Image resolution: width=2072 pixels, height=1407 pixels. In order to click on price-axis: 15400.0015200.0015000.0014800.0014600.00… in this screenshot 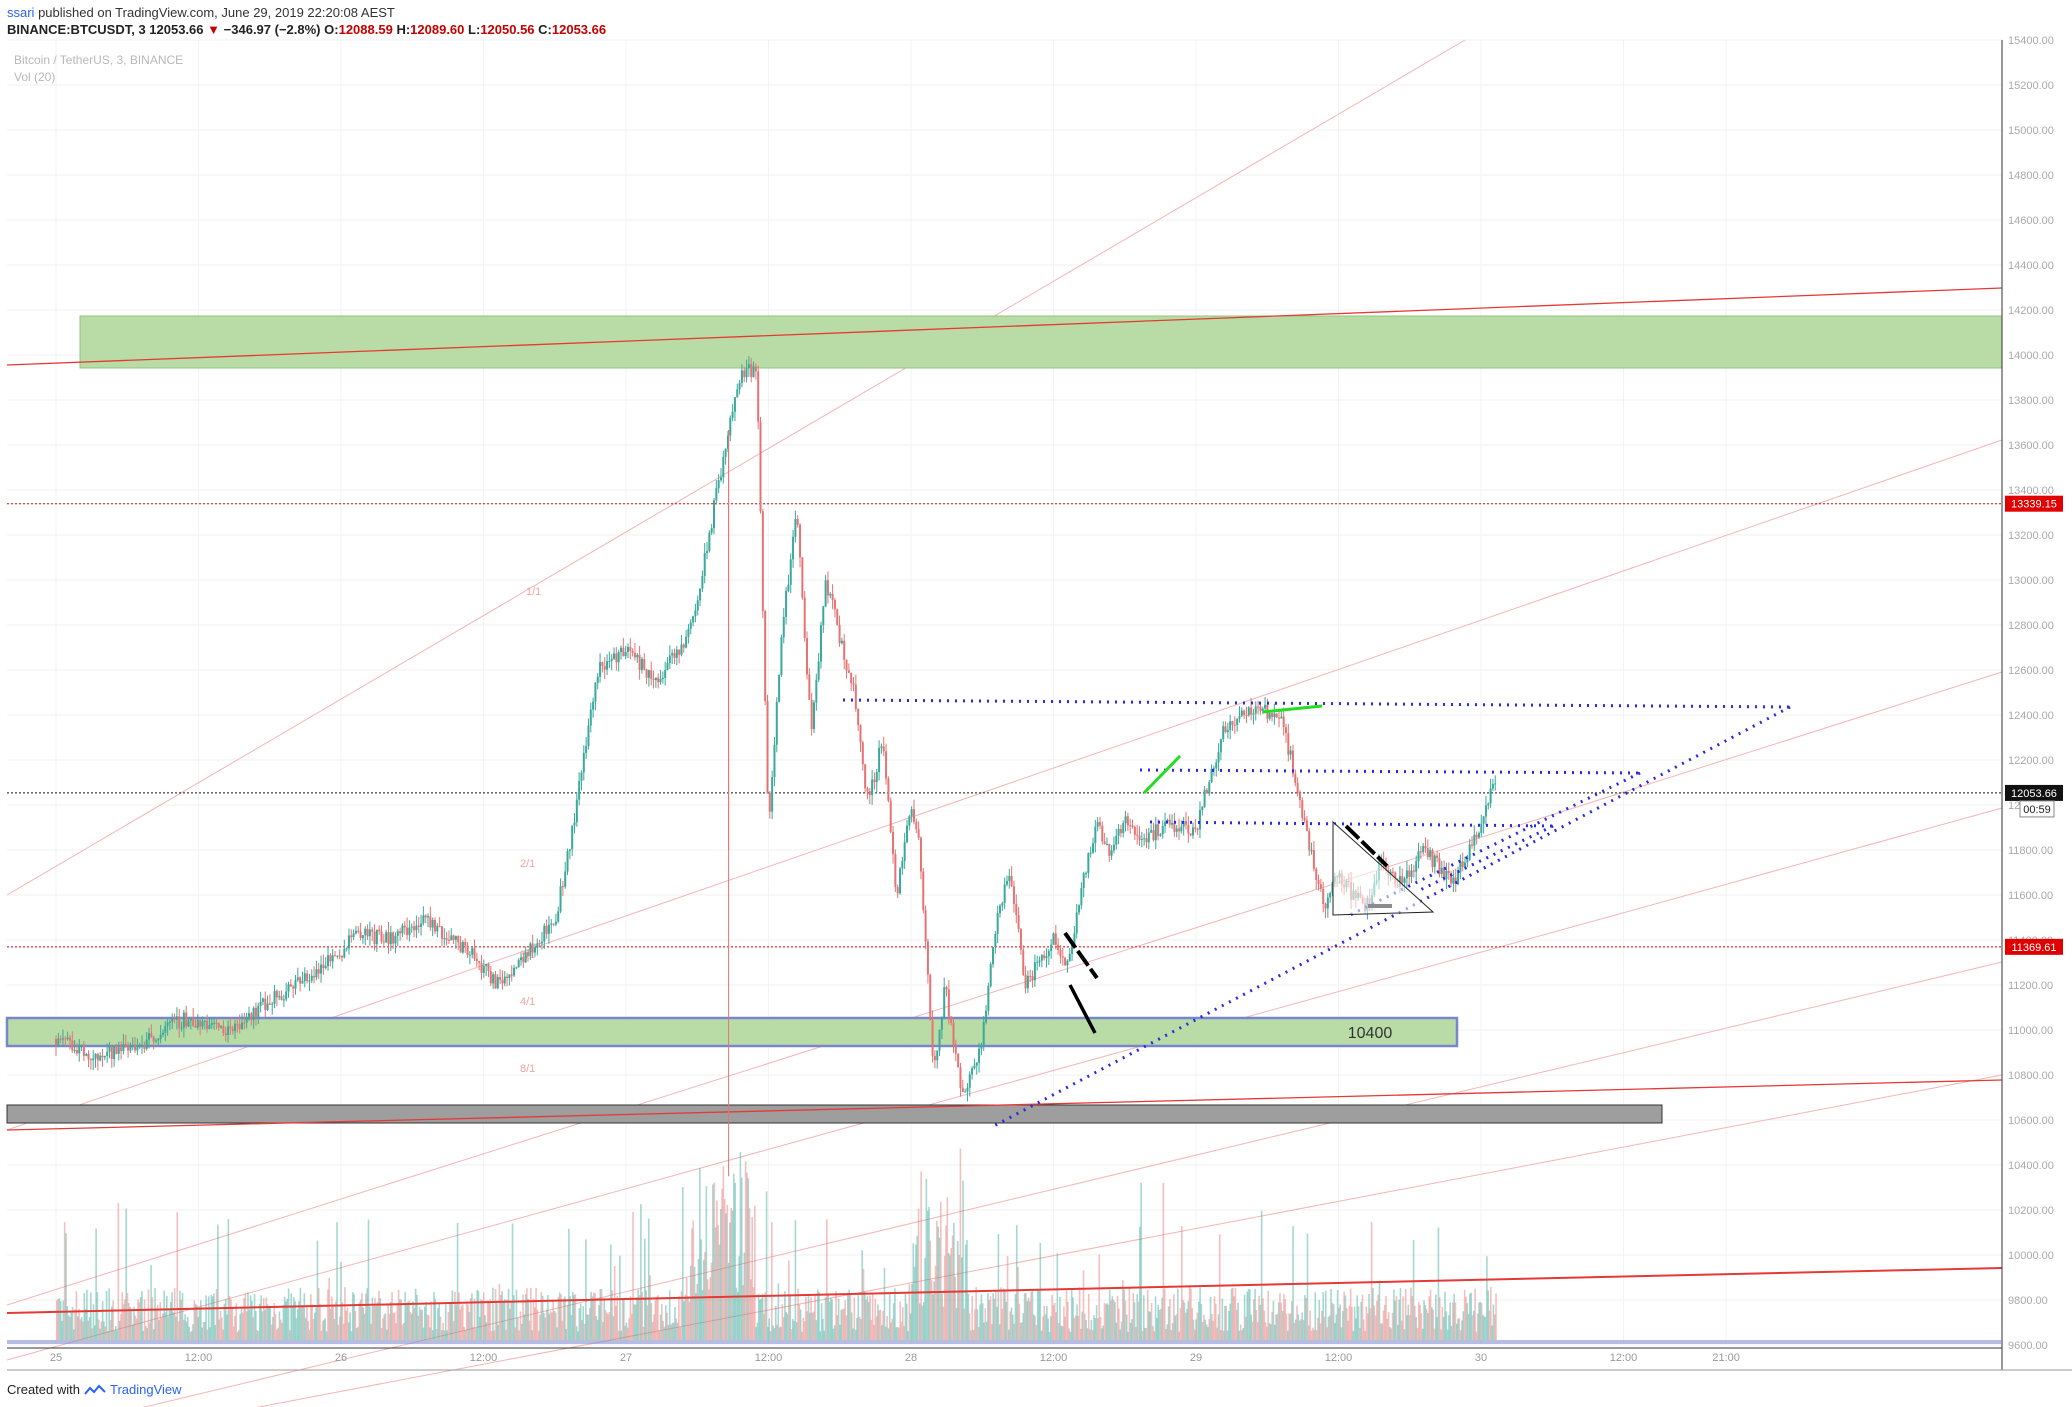, I will do `click(2027, 702)`.